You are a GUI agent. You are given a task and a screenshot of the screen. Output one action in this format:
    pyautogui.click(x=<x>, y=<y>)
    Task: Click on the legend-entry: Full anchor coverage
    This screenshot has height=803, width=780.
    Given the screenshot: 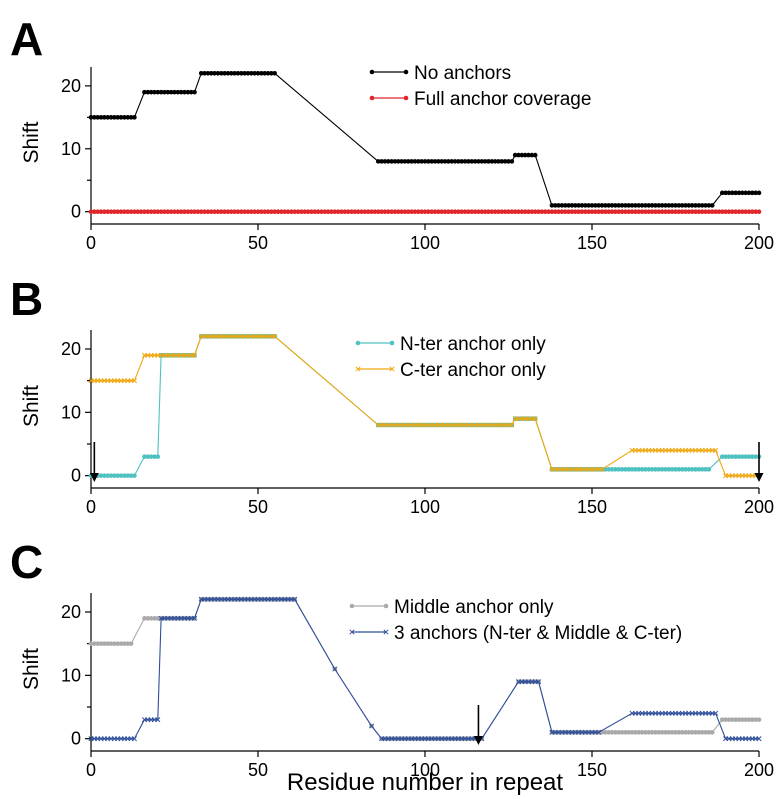 What is the action you would take?
    pyautogui.click(x=480, y=99)
    